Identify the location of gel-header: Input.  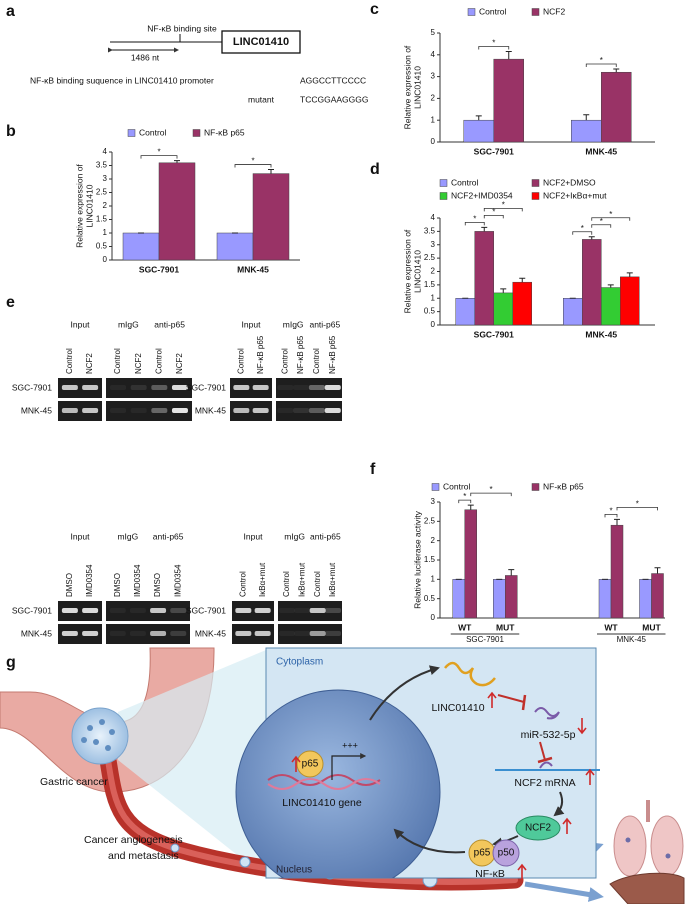
(252, 324).